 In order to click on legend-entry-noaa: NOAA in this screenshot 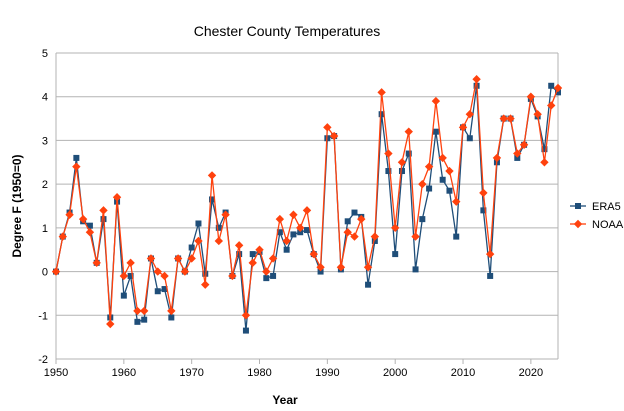, I will do `click(597, 225)`.